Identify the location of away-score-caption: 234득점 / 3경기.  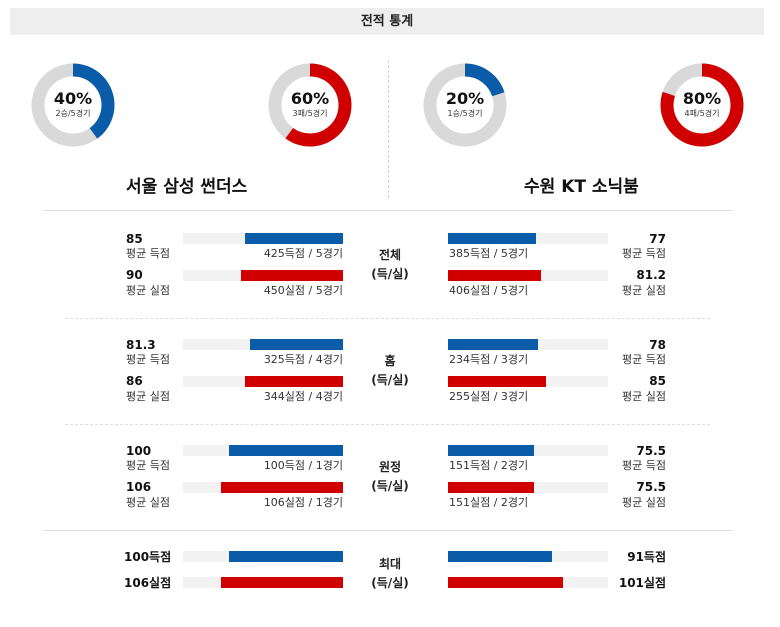
(489, 359).